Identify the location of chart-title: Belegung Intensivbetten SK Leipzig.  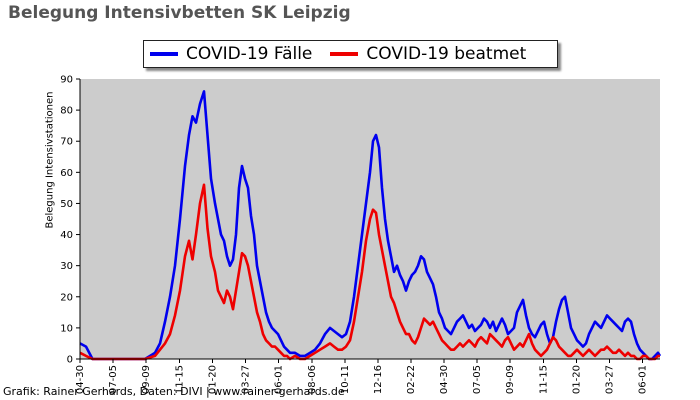
(179, 13).